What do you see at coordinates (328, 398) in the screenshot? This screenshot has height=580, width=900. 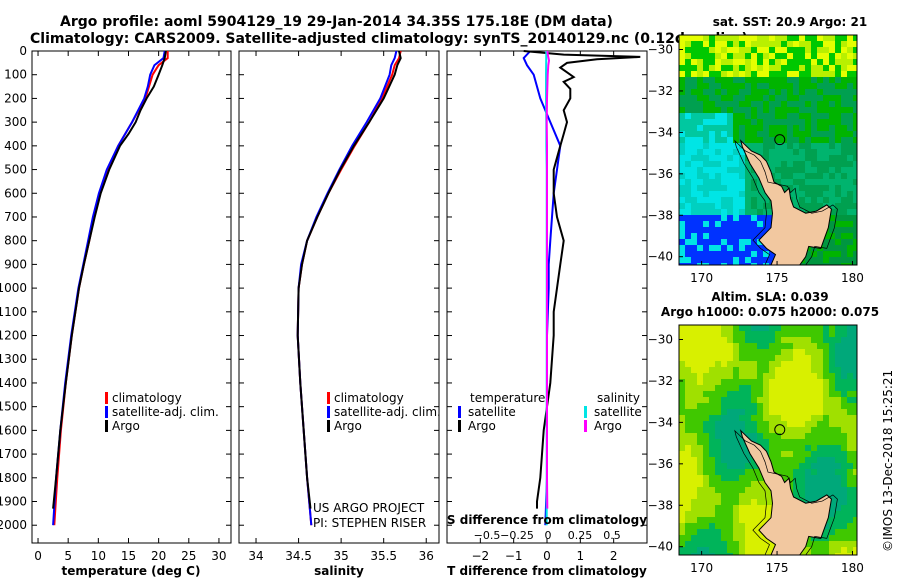 I see `legend-swatch-climatology` at bounding box center [328, 398].